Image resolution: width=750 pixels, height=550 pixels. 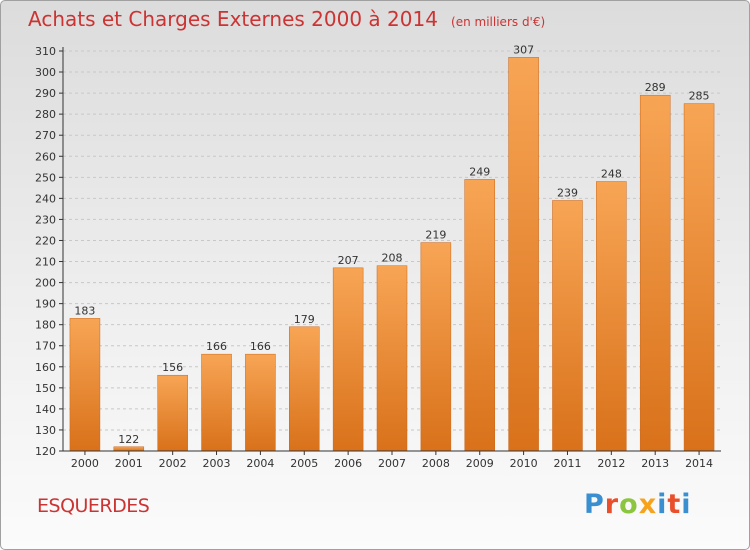 I want to click on proxiti-logo: Proxiti, so click(x=638, y=504).